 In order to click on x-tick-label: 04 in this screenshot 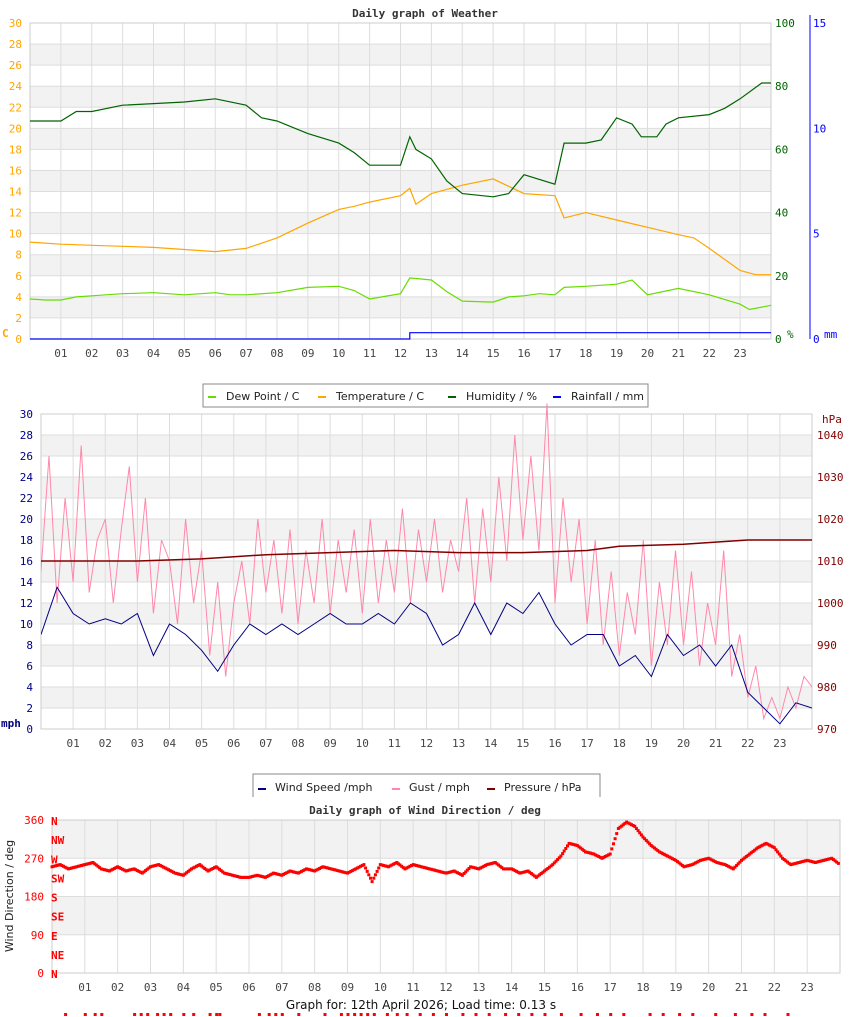, I will do `click(170, 743)`.